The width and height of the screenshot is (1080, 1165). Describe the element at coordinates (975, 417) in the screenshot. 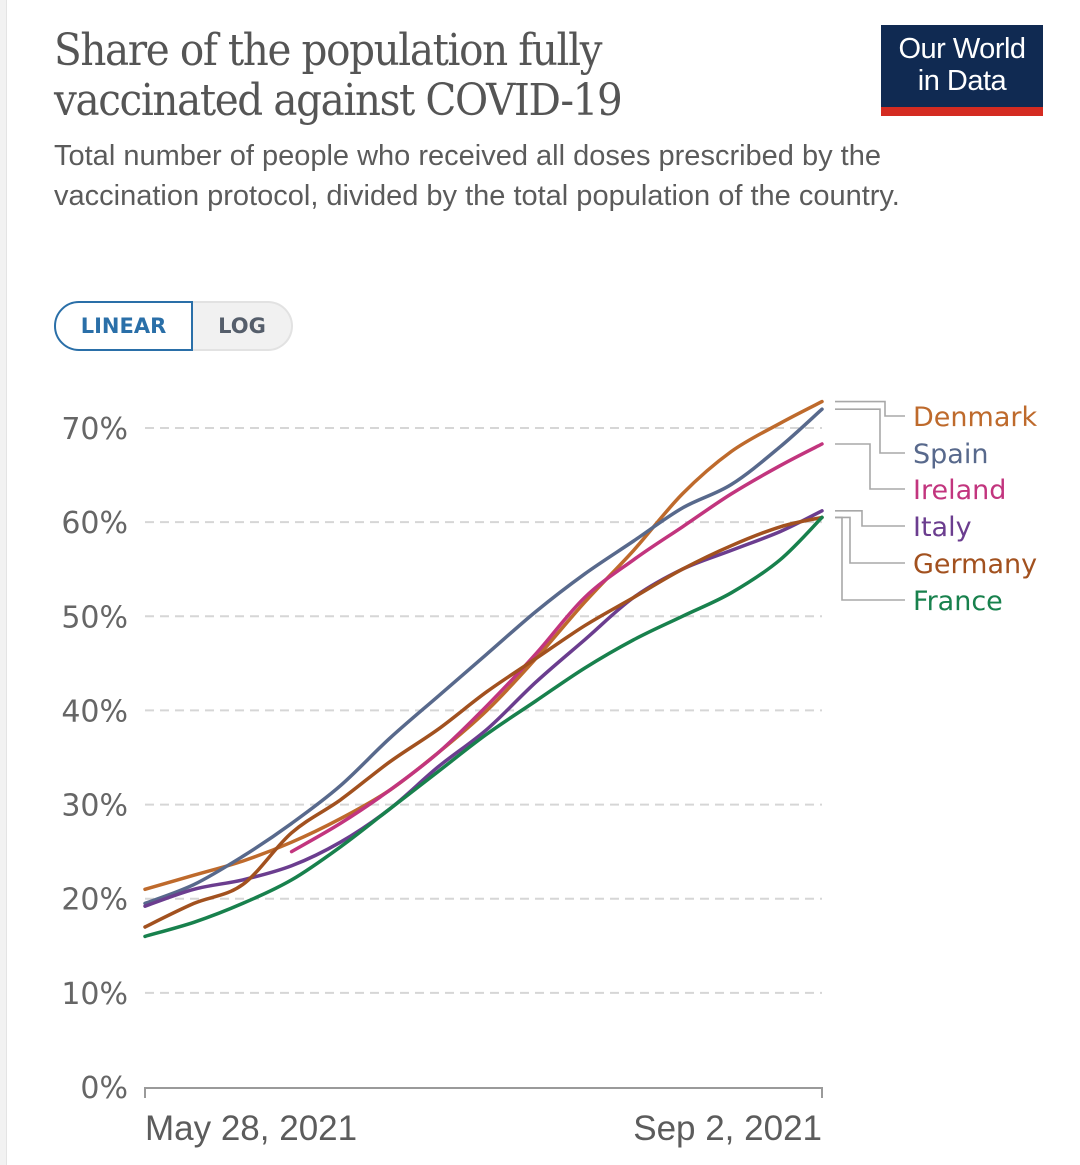

I see `legend-label-denmark: Denmark` at that location.